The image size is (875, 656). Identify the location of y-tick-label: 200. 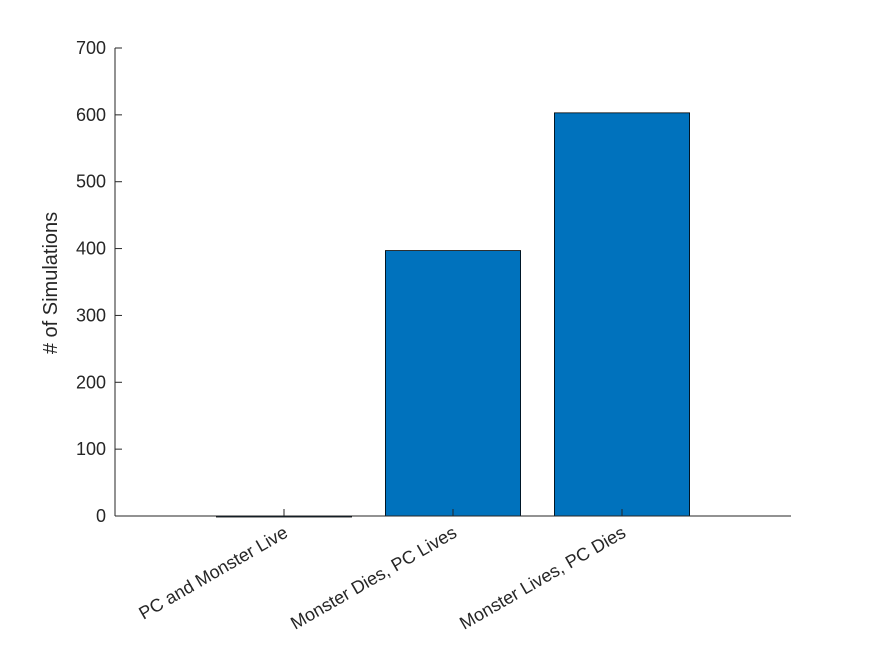
(91, 382).